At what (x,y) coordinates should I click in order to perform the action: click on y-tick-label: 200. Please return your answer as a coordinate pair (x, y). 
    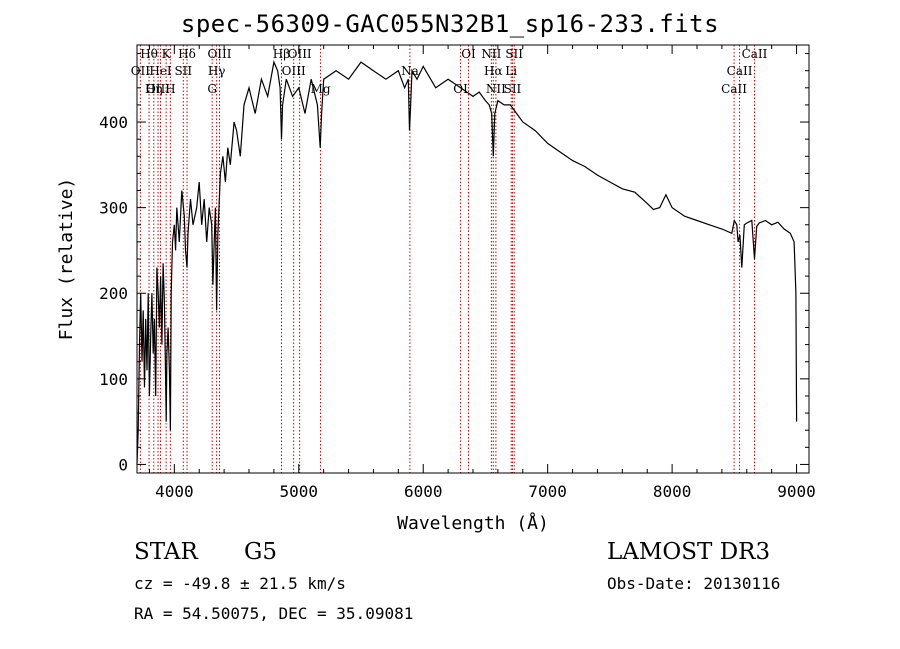
    Looking at the image, I should click on (113, 293).